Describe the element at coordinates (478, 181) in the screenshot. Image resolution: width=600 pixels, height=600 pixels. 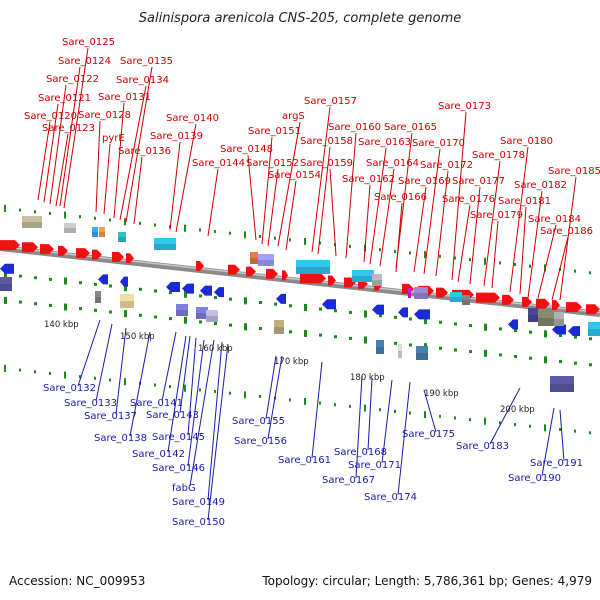
I see `forward-gene-label: Sare_0177` at that location.